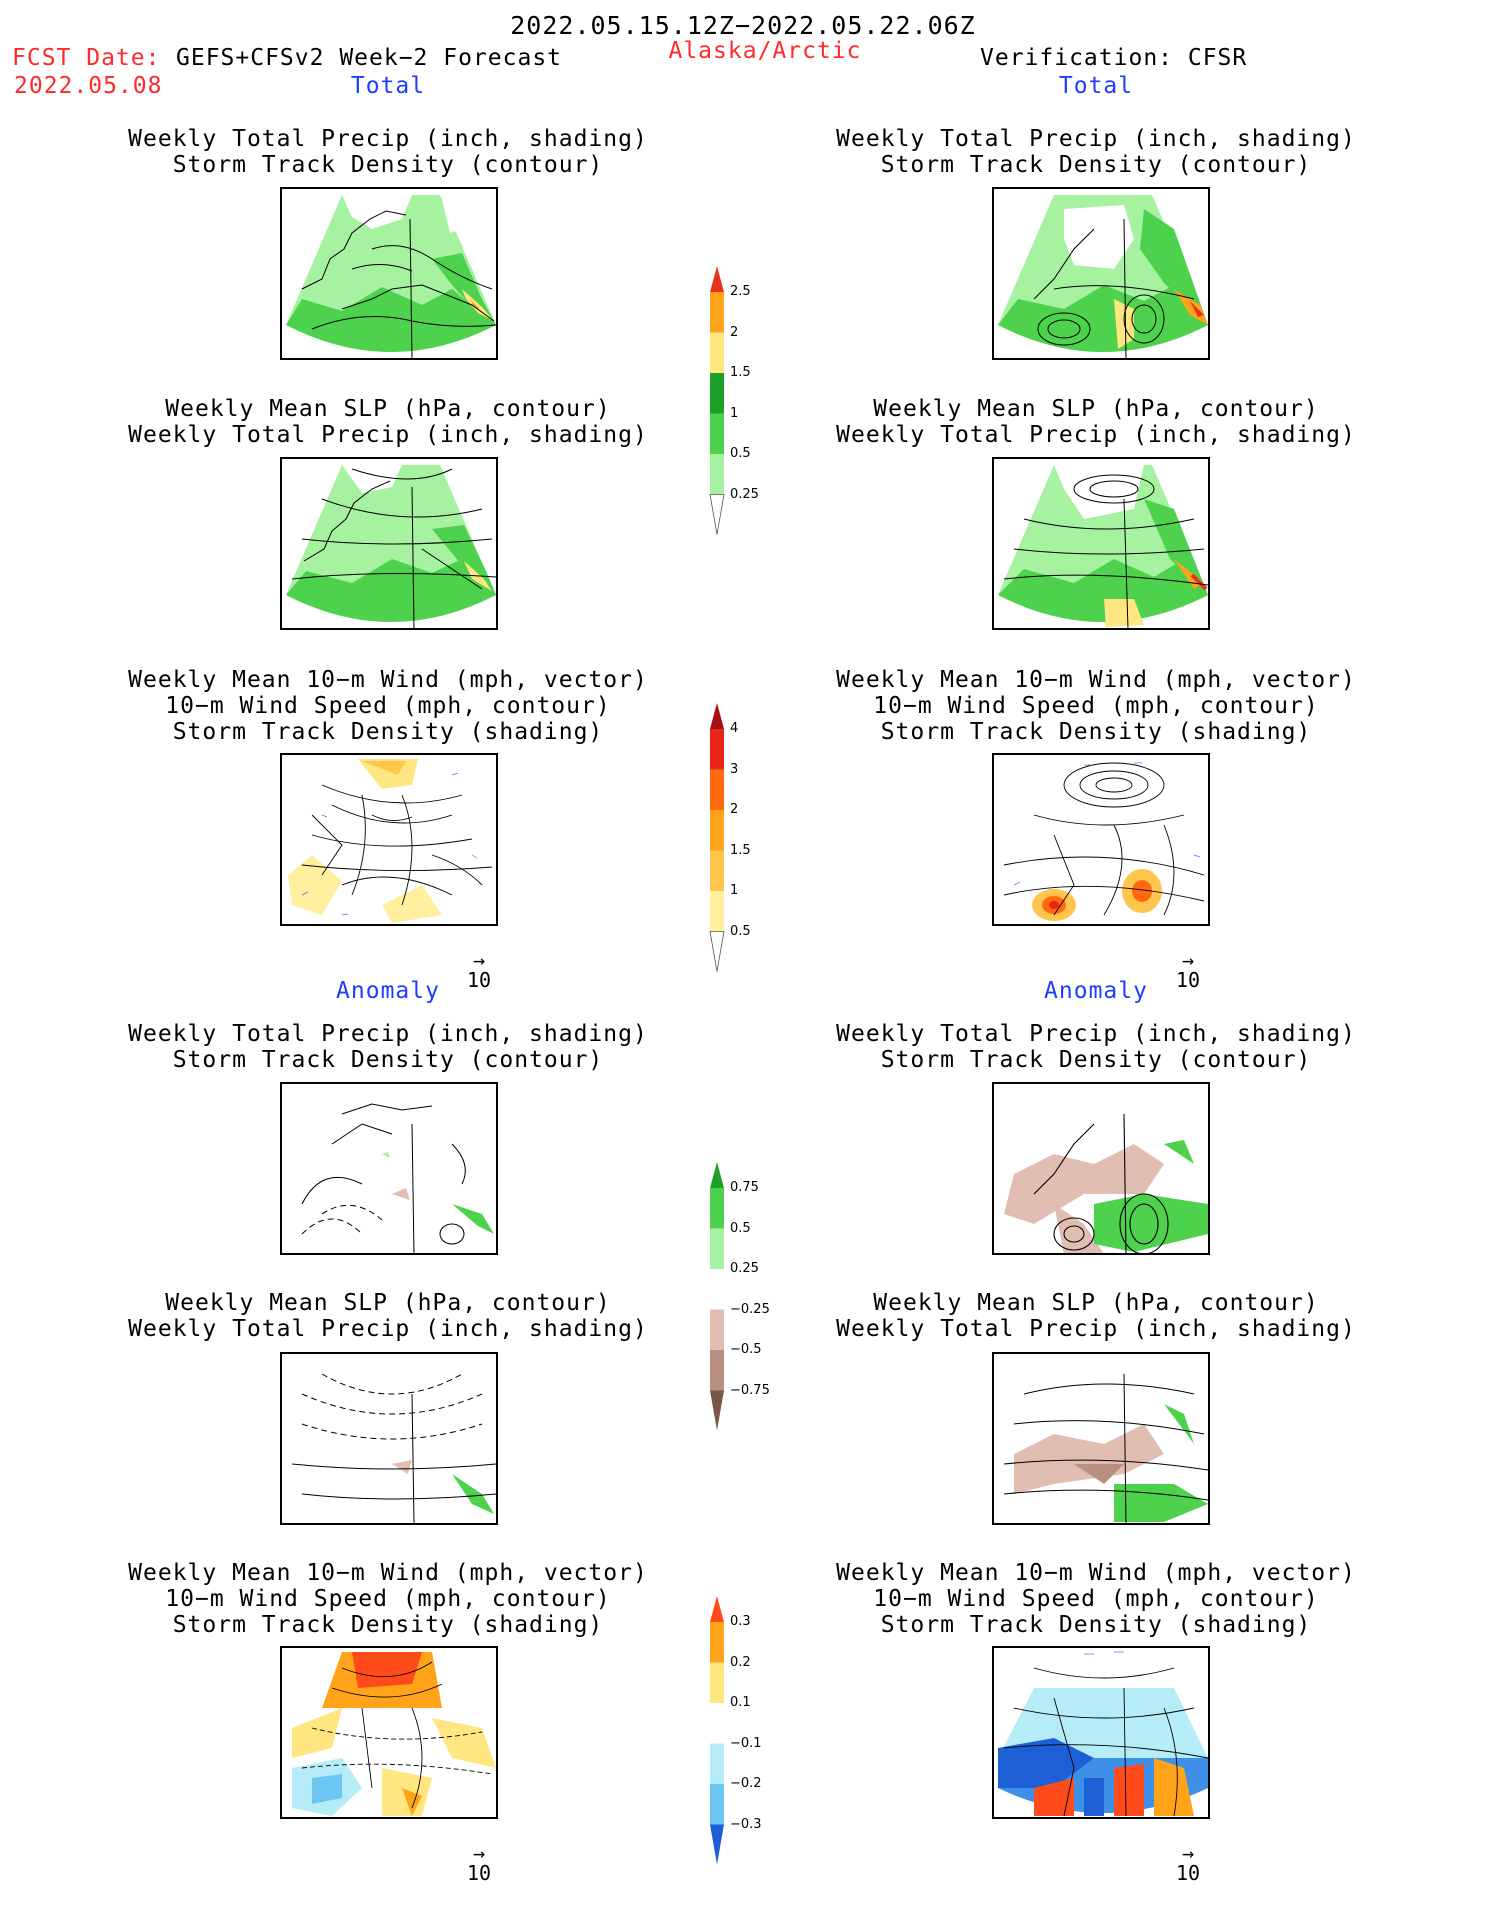 The image size is (1487, 1925). What do you see at coordinates (734, 728) in the screenshot?
I see `colorbar-label: 4` at bounding box center [734, 728].